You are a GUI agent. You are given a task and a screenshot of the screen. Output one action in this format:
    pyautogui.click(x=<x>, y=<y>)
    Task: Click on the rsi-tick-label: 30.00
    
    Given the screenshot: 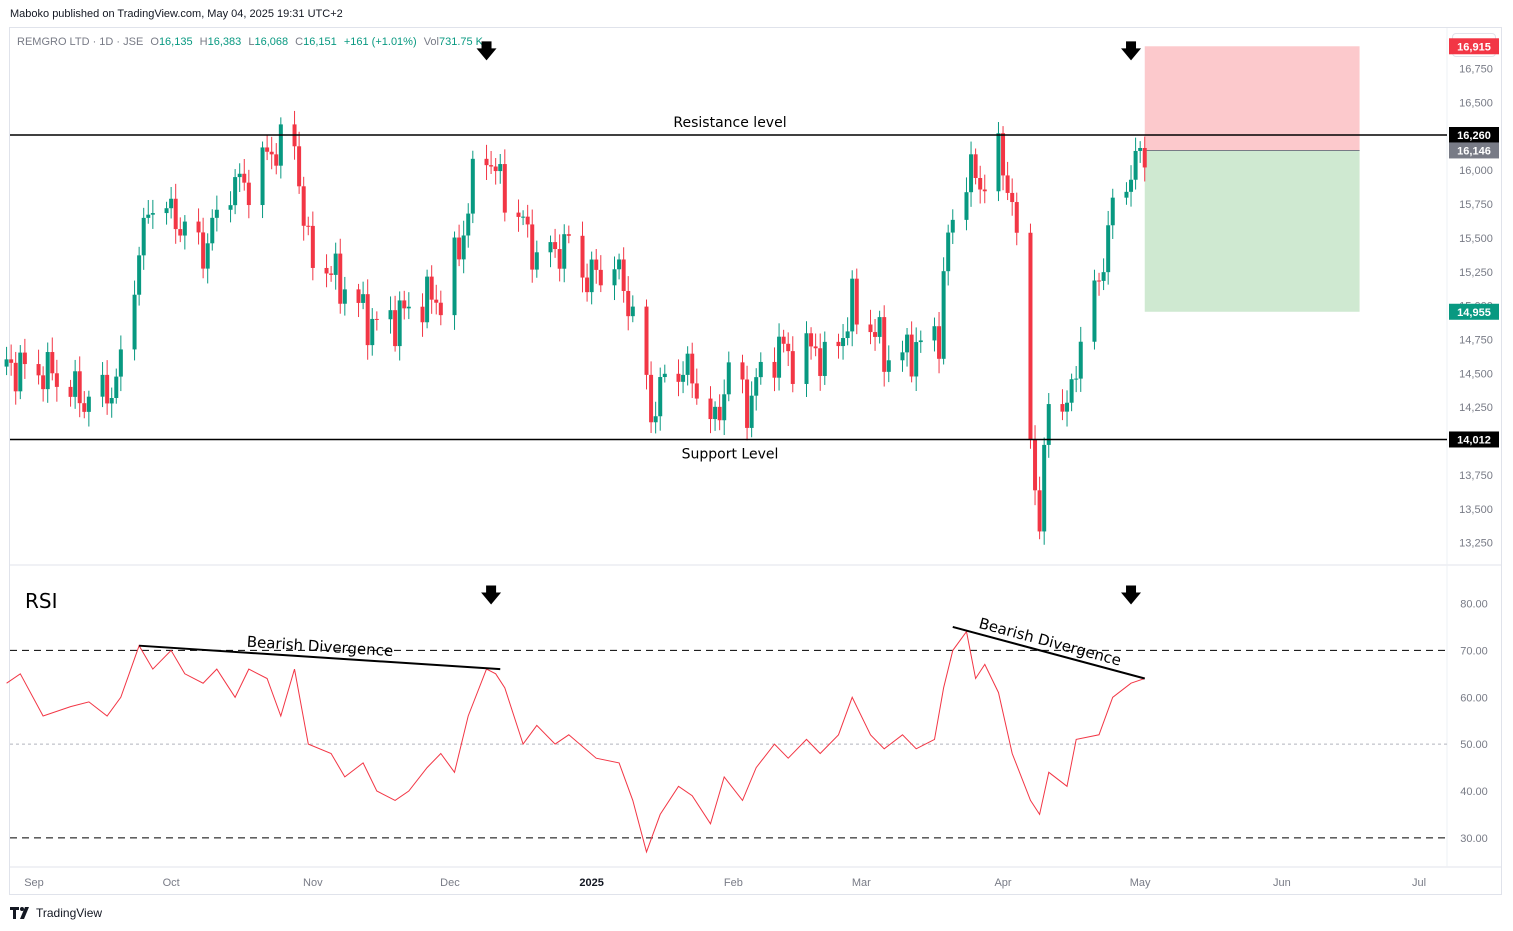 What is the action you would take?
    pyautogui.click(x=1474, y=839)
    